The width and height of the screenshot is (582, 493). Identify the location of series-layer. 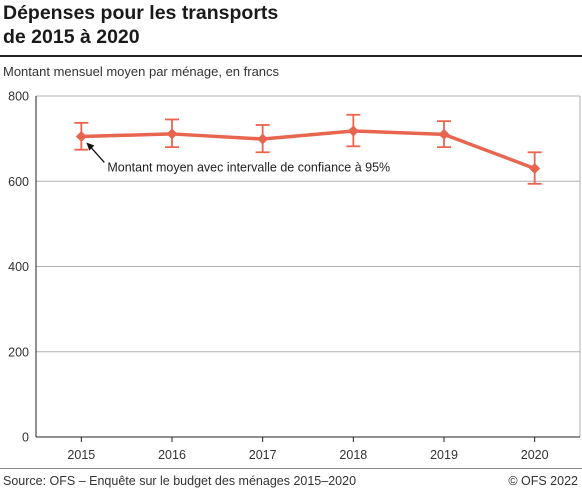
(308, 149).